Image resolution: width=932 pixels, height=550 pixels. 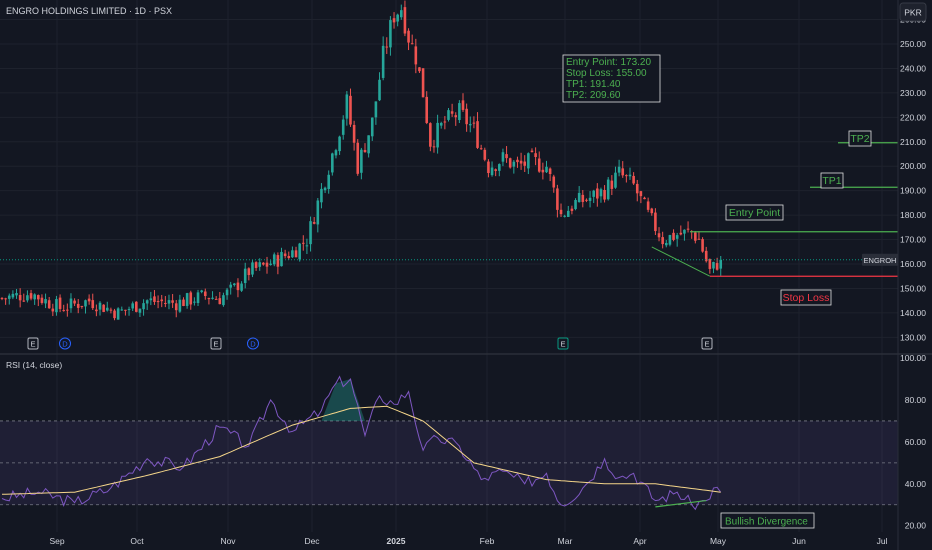 I want to click on divergence-label: Bullish Divergence, so click(x=766, y=522).